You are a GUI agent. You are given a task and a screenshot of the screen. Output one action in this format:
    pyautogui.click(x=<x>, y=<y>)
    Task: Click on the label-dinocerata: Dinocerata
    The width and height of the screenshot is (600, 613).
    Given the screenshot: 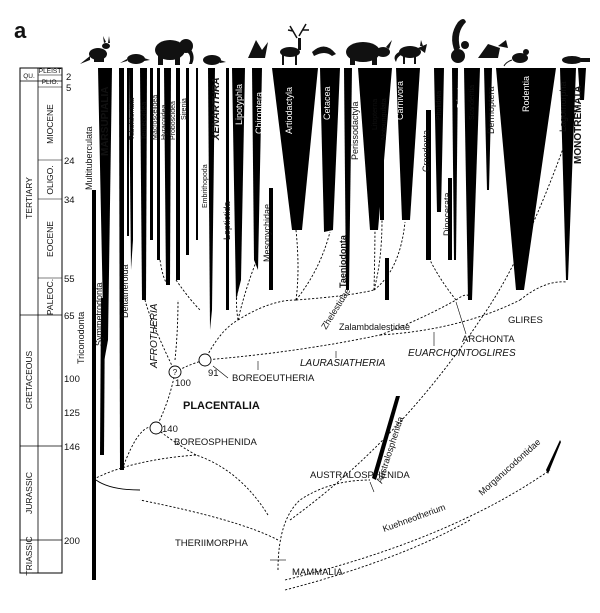 What is the action you would take?
    pyautogui.click(x=447, y=214)
    